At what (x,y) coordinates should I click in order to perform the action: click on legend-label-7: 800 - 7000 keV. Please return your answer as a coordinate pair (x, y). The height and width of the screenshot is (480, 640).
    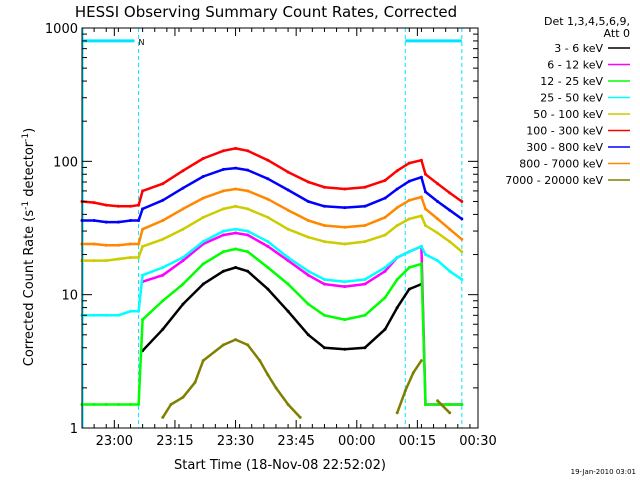
    Looking at the image, I should click on (561, 164).